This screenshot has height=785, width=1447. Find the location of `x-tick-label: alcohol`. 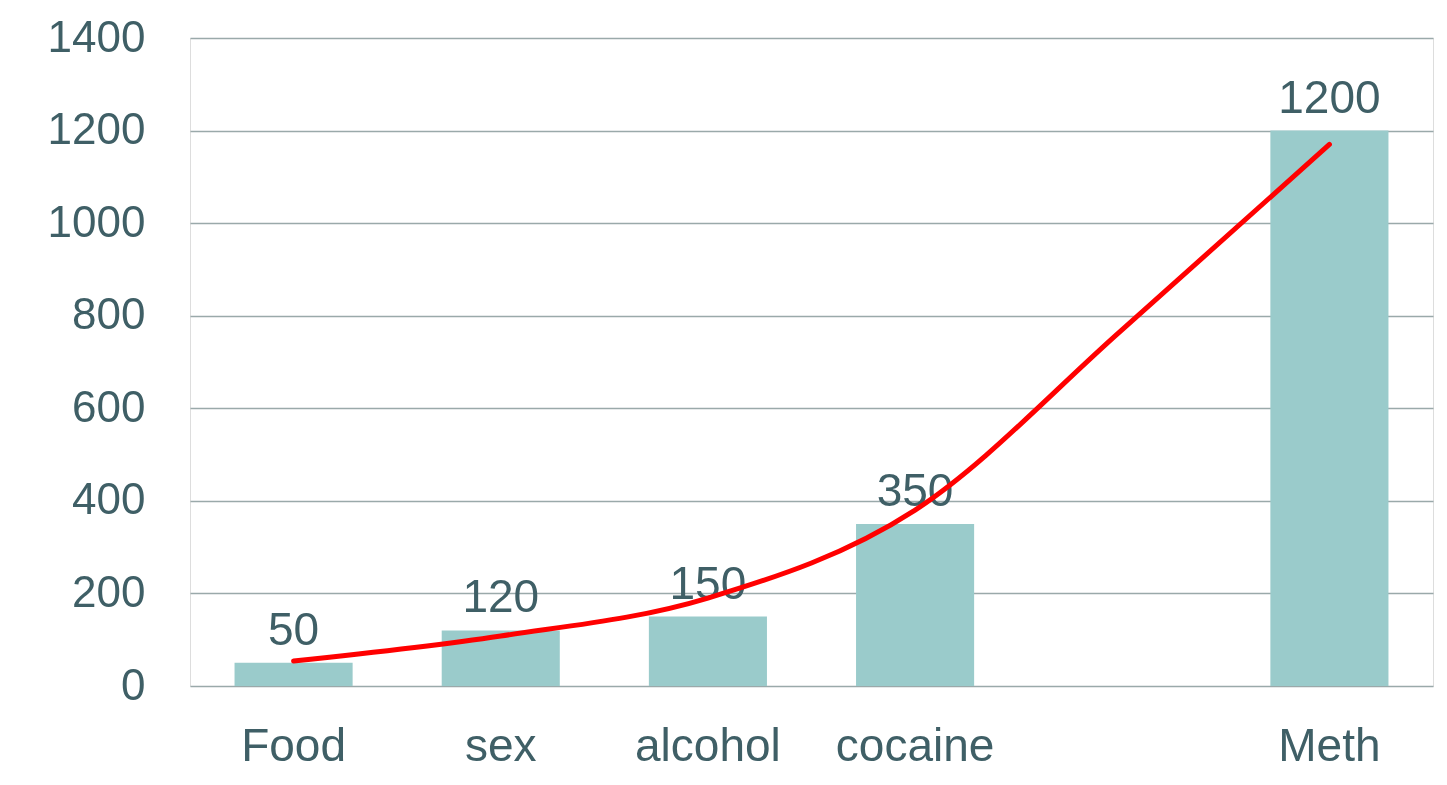

x-tick-label: alcohol is located at coordinates (708, 744).